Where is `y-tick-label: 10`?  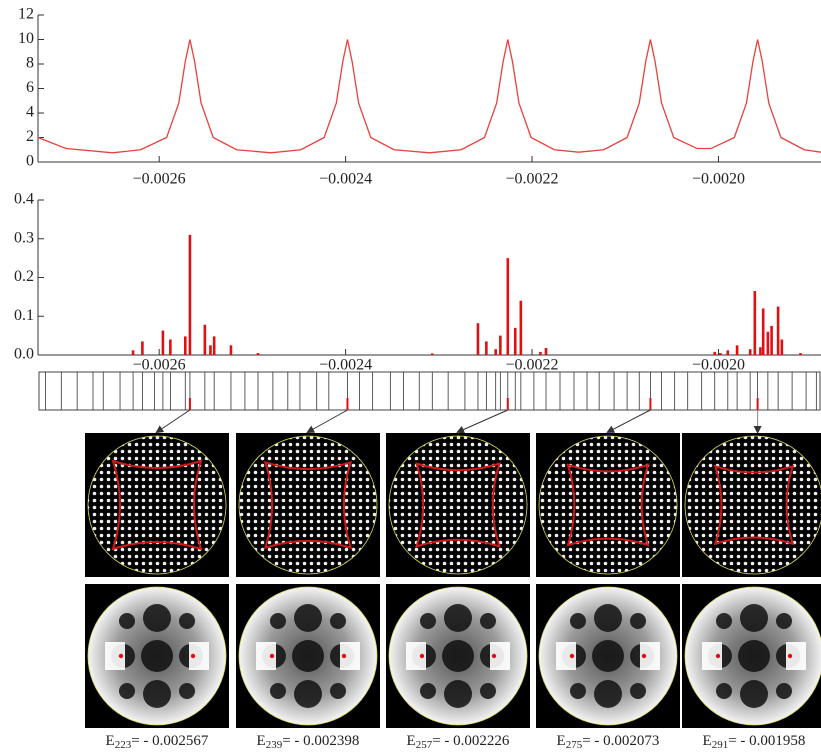
y-tick-label: 10 is located at coordinates (26, 38).